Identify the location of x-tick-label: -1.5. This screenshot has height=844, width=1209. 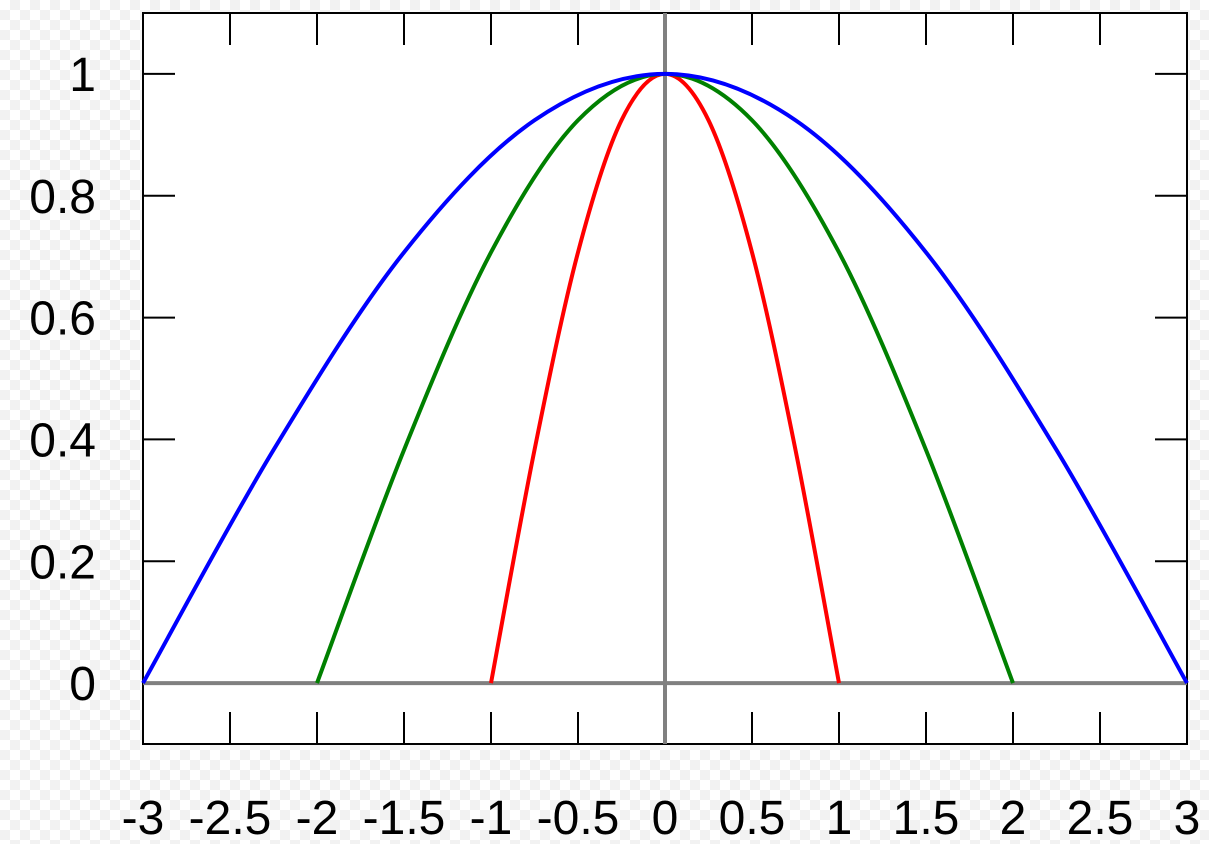
(404, 818).